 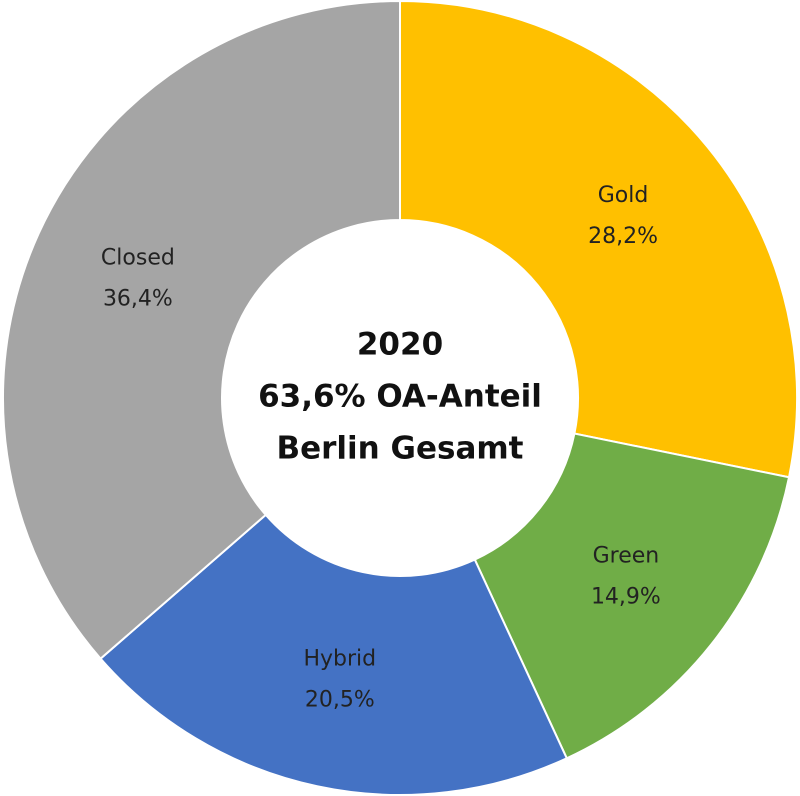 What do you see at coordinates (339, 659) in the screenshot?
I see `segment-label: Hybrid` at bounding box center [339, 659].